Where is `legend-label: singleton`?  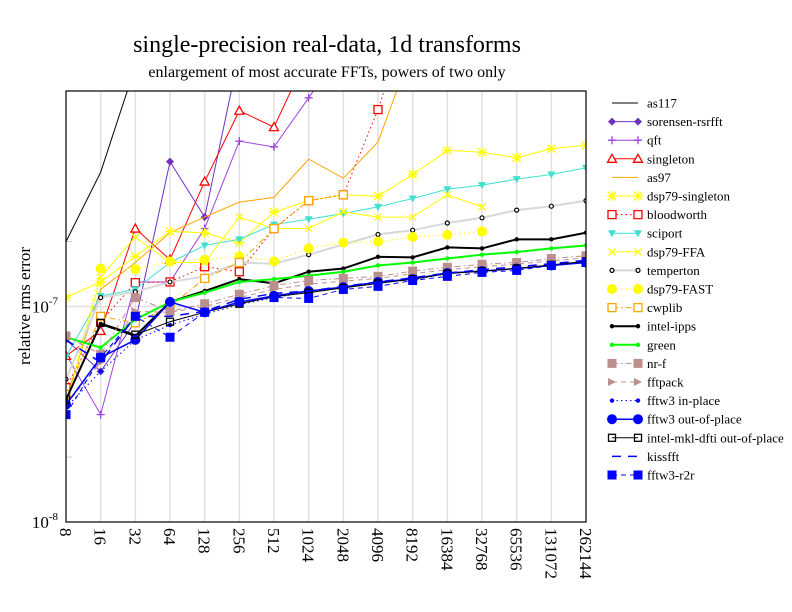
legend-label: singleton is located at coordinates (671, 158).